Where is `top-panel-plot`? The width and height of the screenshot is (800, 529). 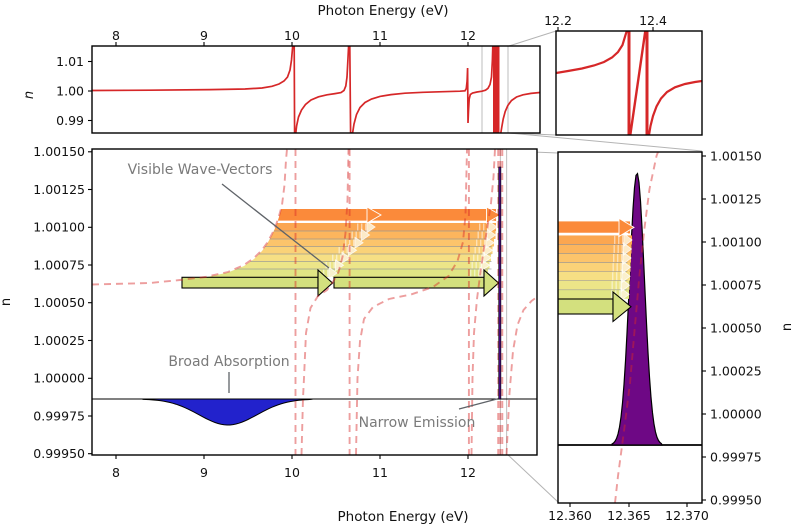 top-panel-plot is located at coordinates (316, 89).